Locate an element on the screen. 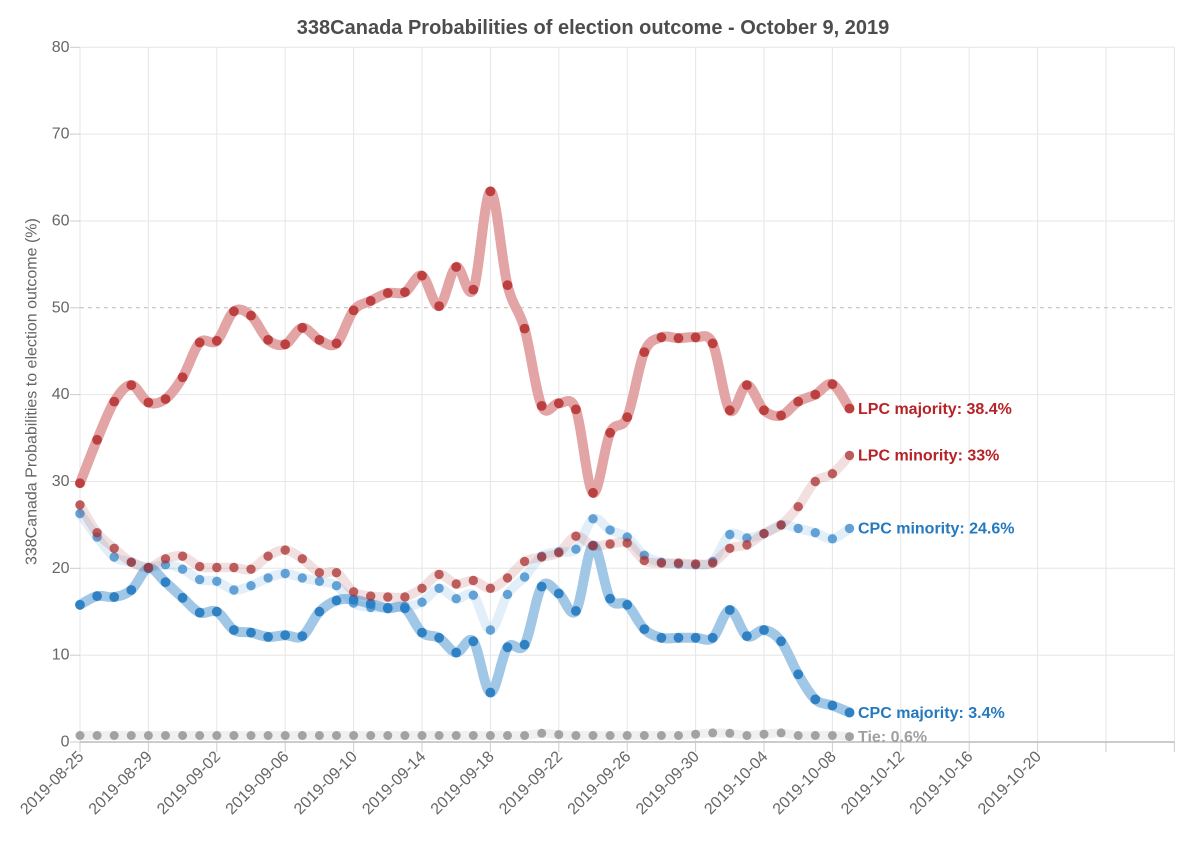 The width and height of the screenshot is (1191, 851). svg-text: 60 is located at coordinates (61, 221).